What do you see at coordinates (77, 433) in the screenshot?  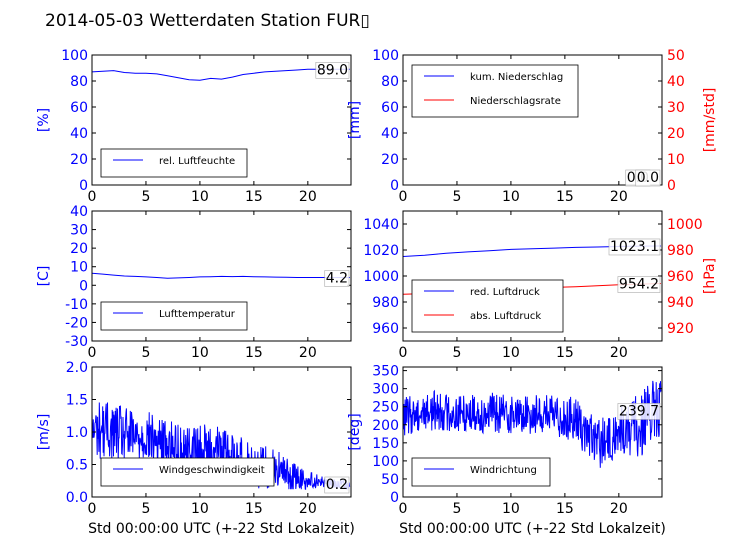 I see `y-tick-label: 1.0` at bounding box center [77, 433].